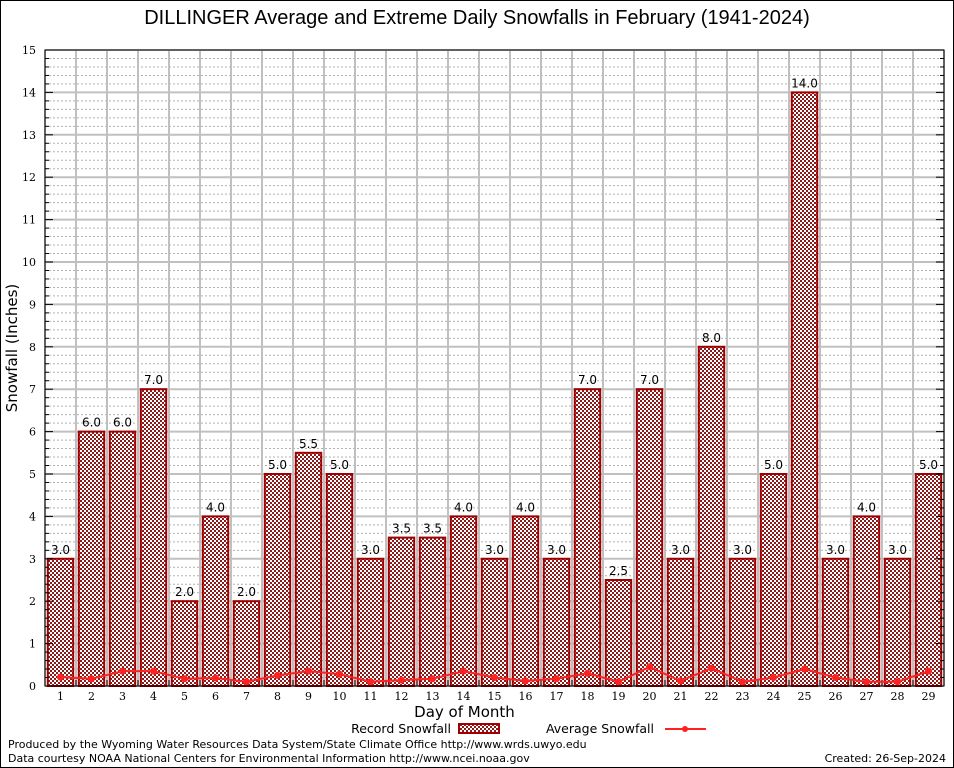 This screenshot has width=954, height=768. Describe the element at coordinates (495, 696) in the screenshot. I see `x-tick-label: 15` at that location.